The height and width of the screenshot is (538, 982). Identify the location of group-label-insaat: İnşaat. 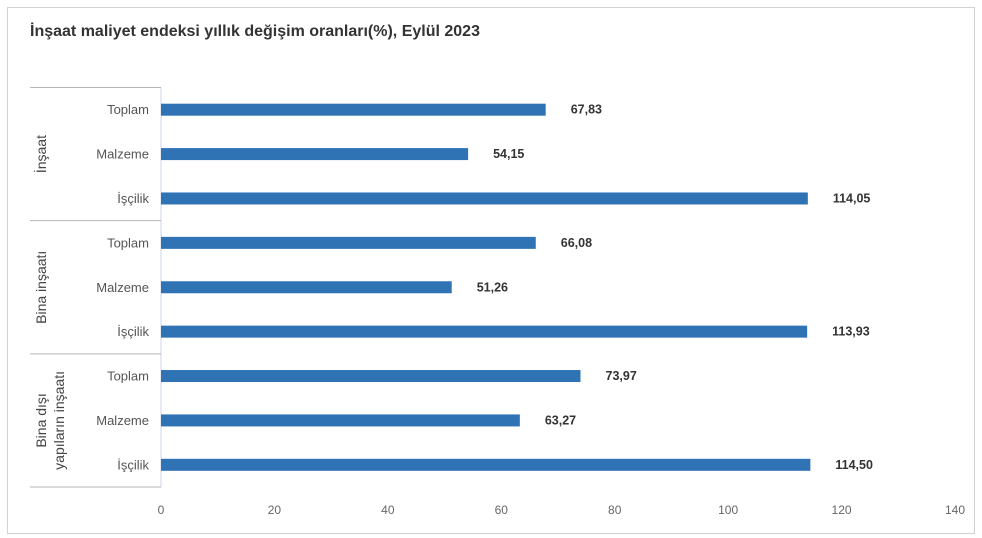
(40, 154).